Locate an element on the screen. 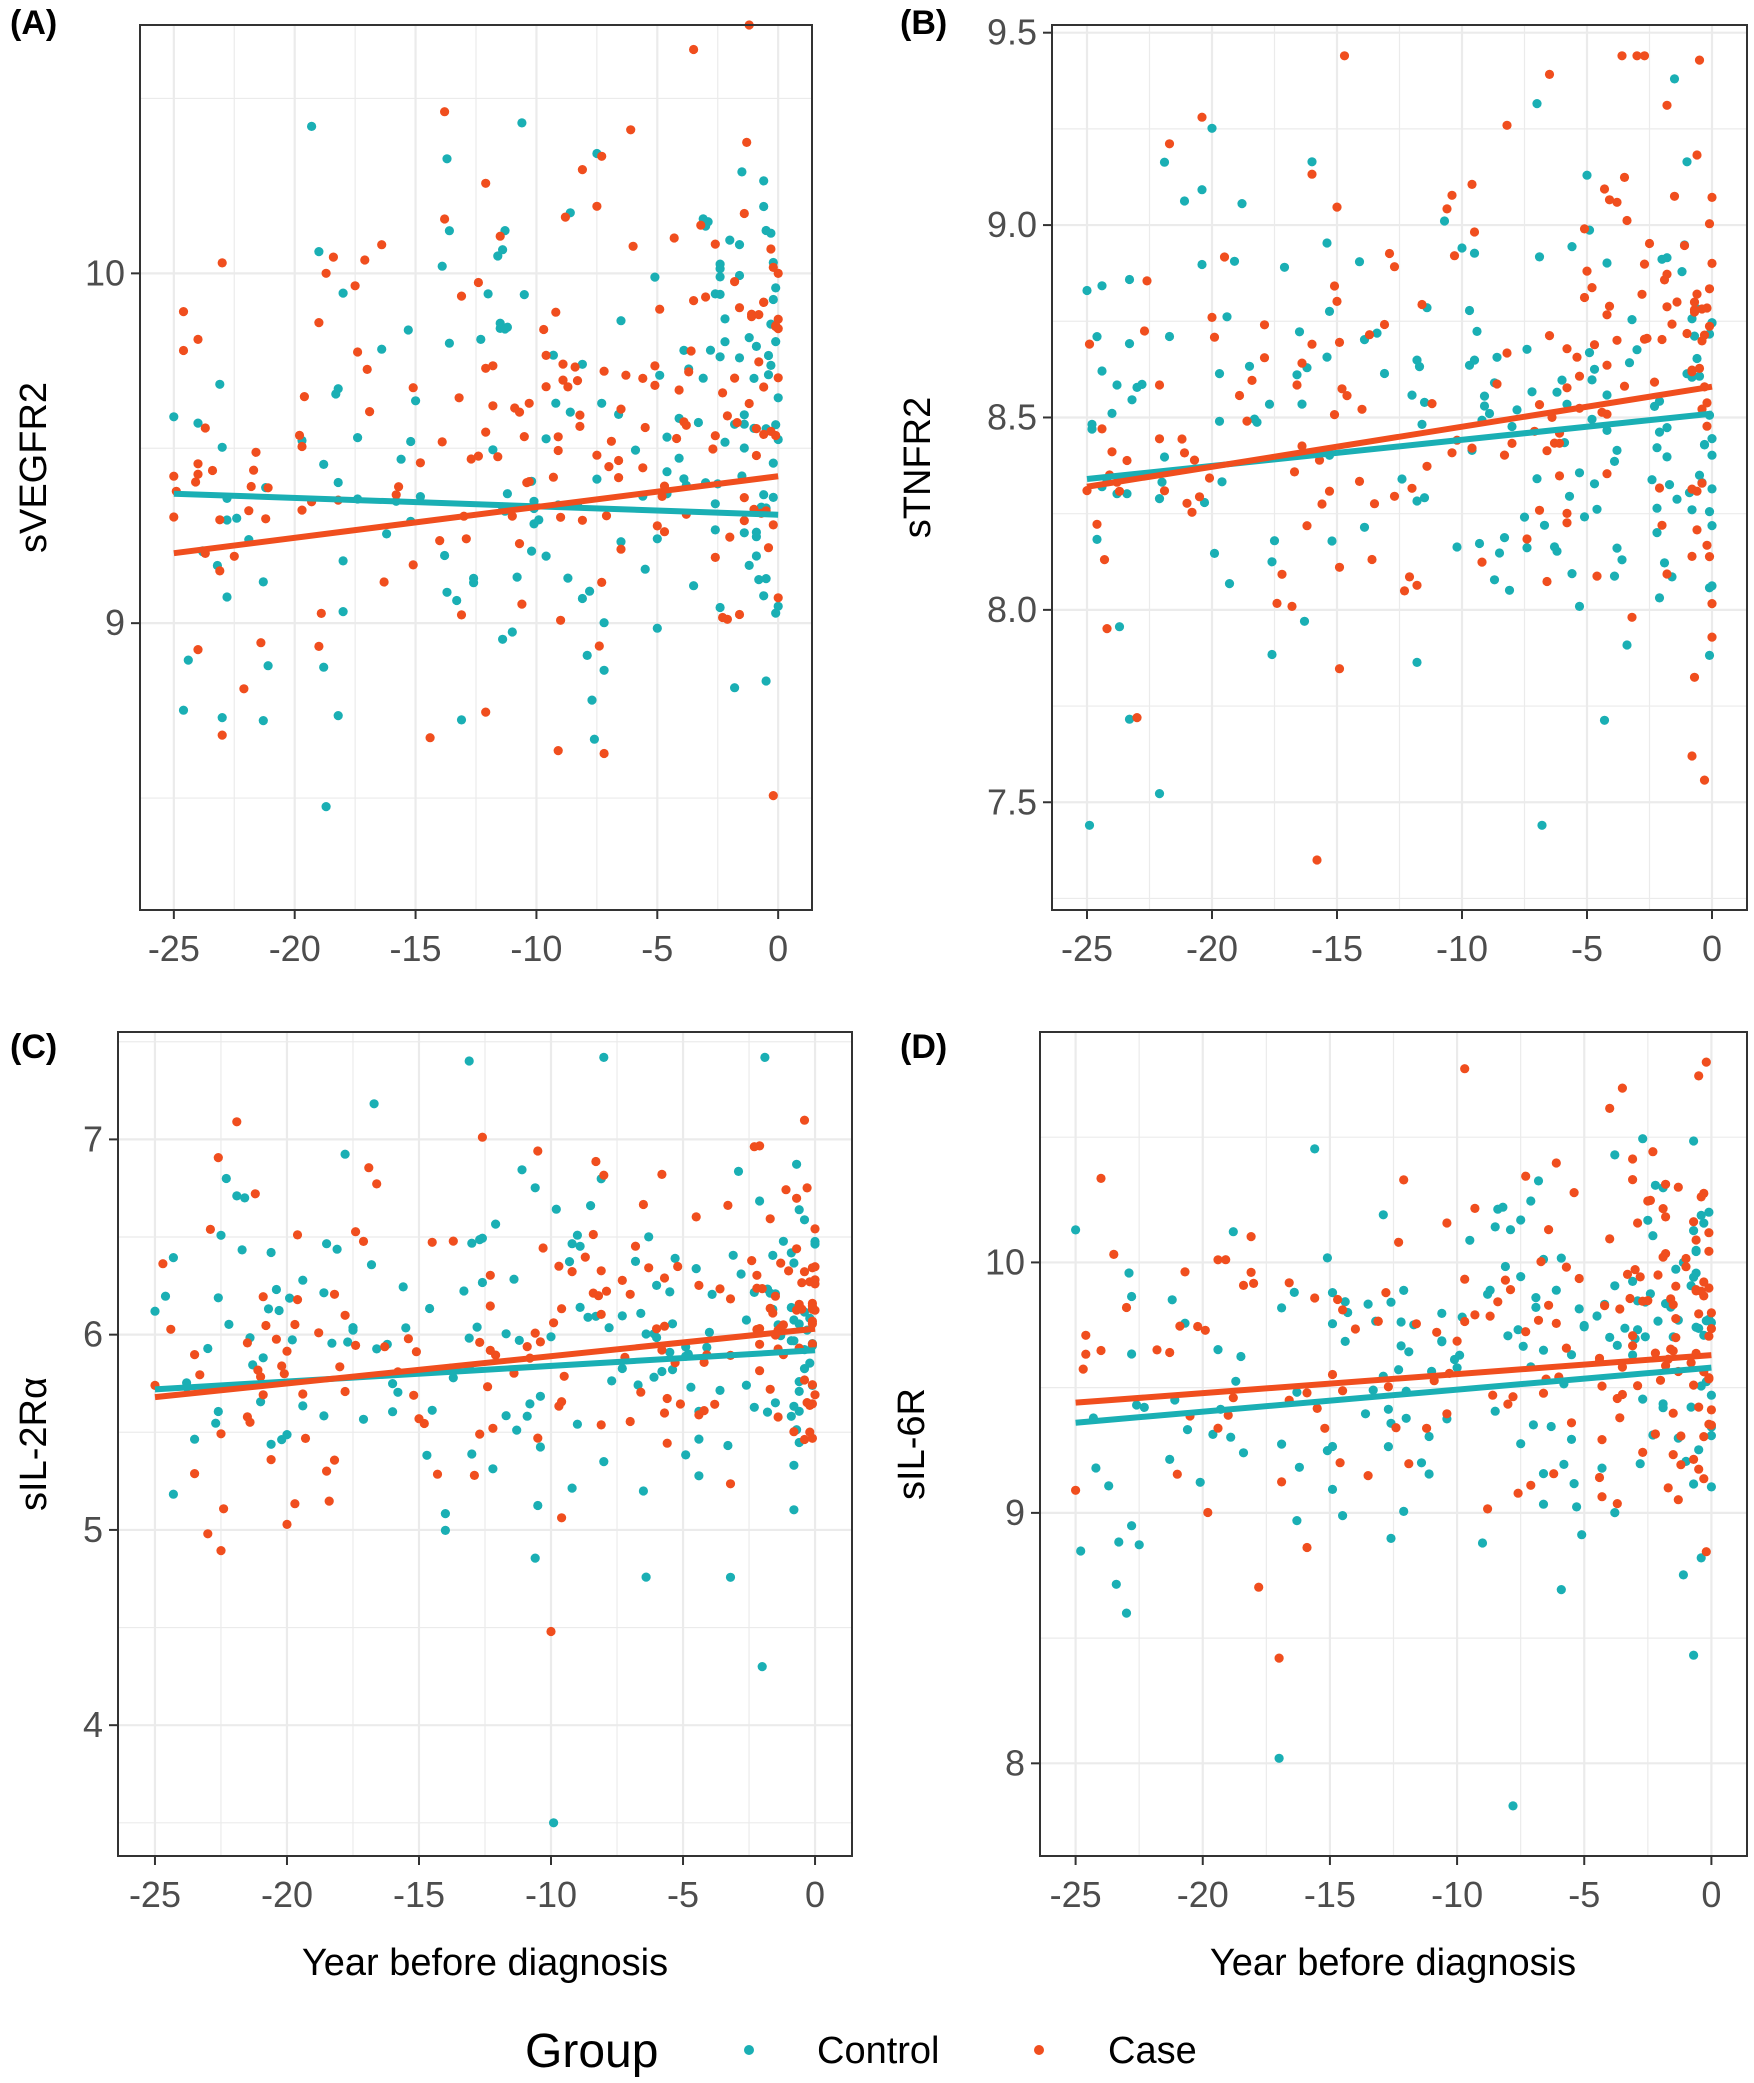 This screenshot has width=1754, height=2083. x-tick-label: -10 is located at coordinates (536, 948).